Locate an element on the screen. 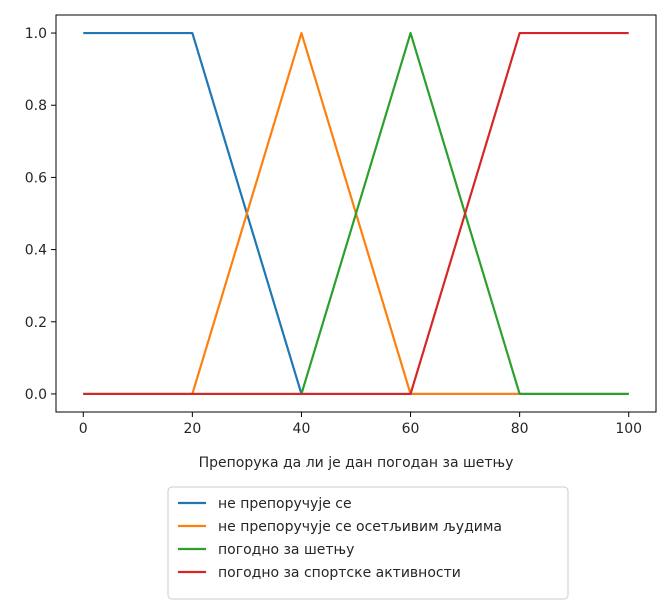 The width and height of the screenshot is (660, 600). legend-label: погодно за спортске активности is located at coordinates (339, 573).